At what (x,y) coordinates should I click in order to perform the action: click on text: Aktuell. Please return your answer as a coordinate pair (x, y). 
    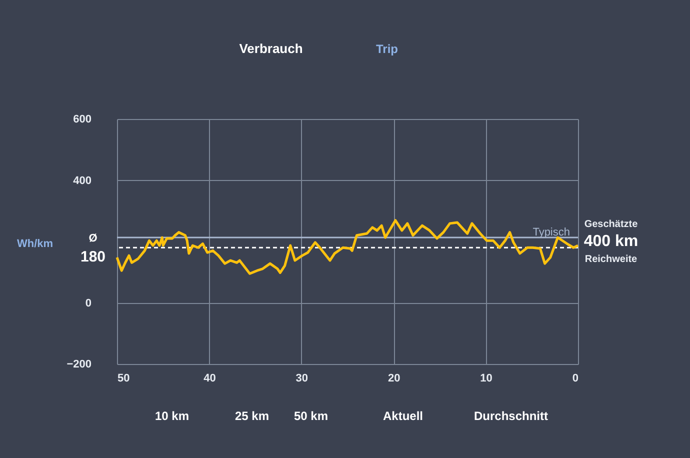
    Looking at the image, I should click on (403, 416).